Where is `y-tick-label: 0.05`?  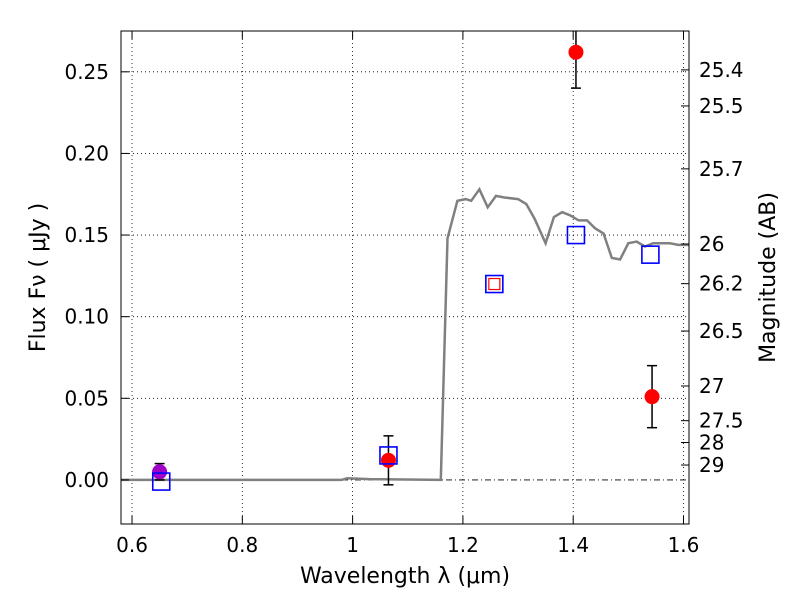
y-tick-label: 0.05 is located at coordinates (86, 398).